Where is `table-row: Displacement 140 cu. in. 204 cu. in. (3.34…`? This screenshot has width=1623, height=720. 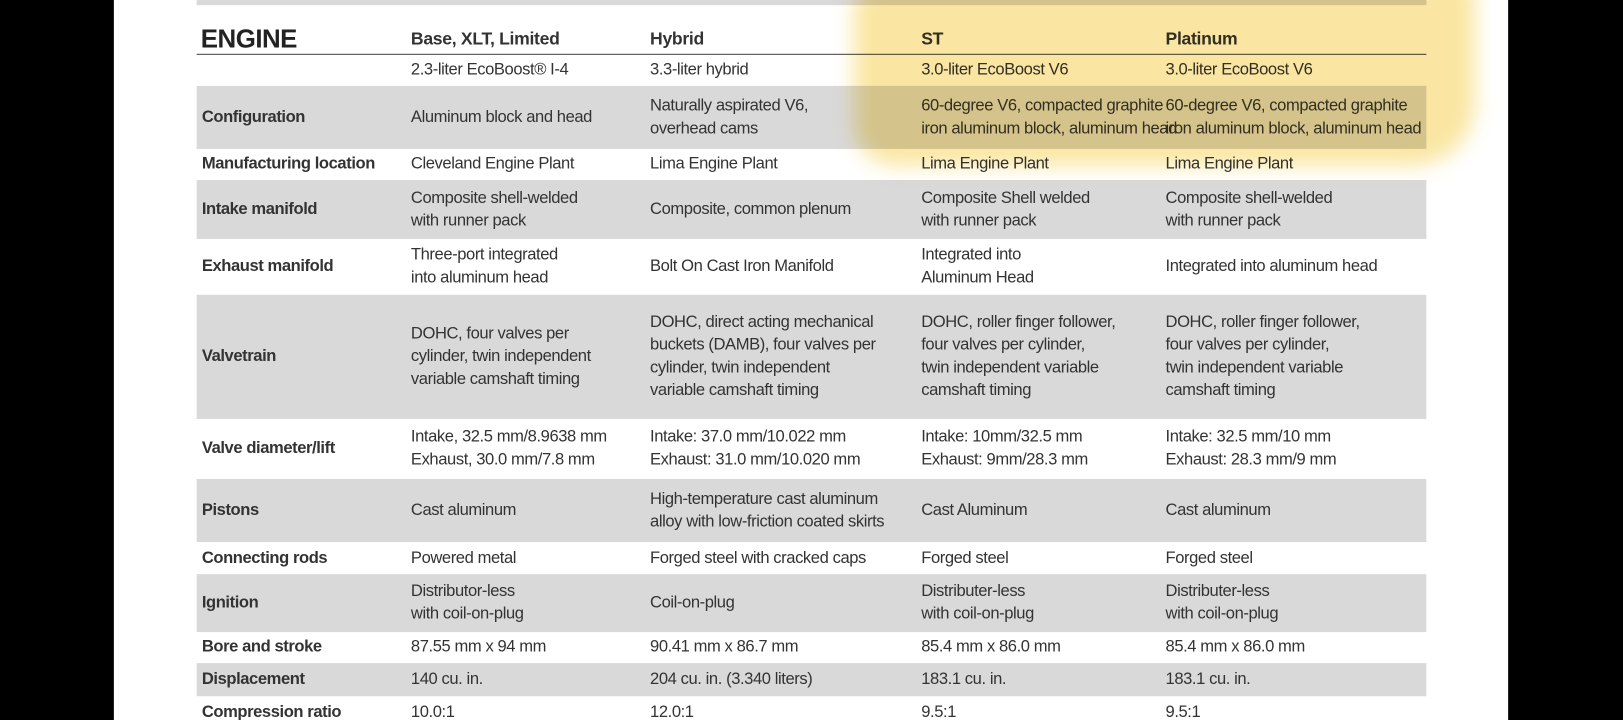
table-row: Displacement 140 cu. in. 204 cu. in. (3.34… is located at coordinates (811, 680).